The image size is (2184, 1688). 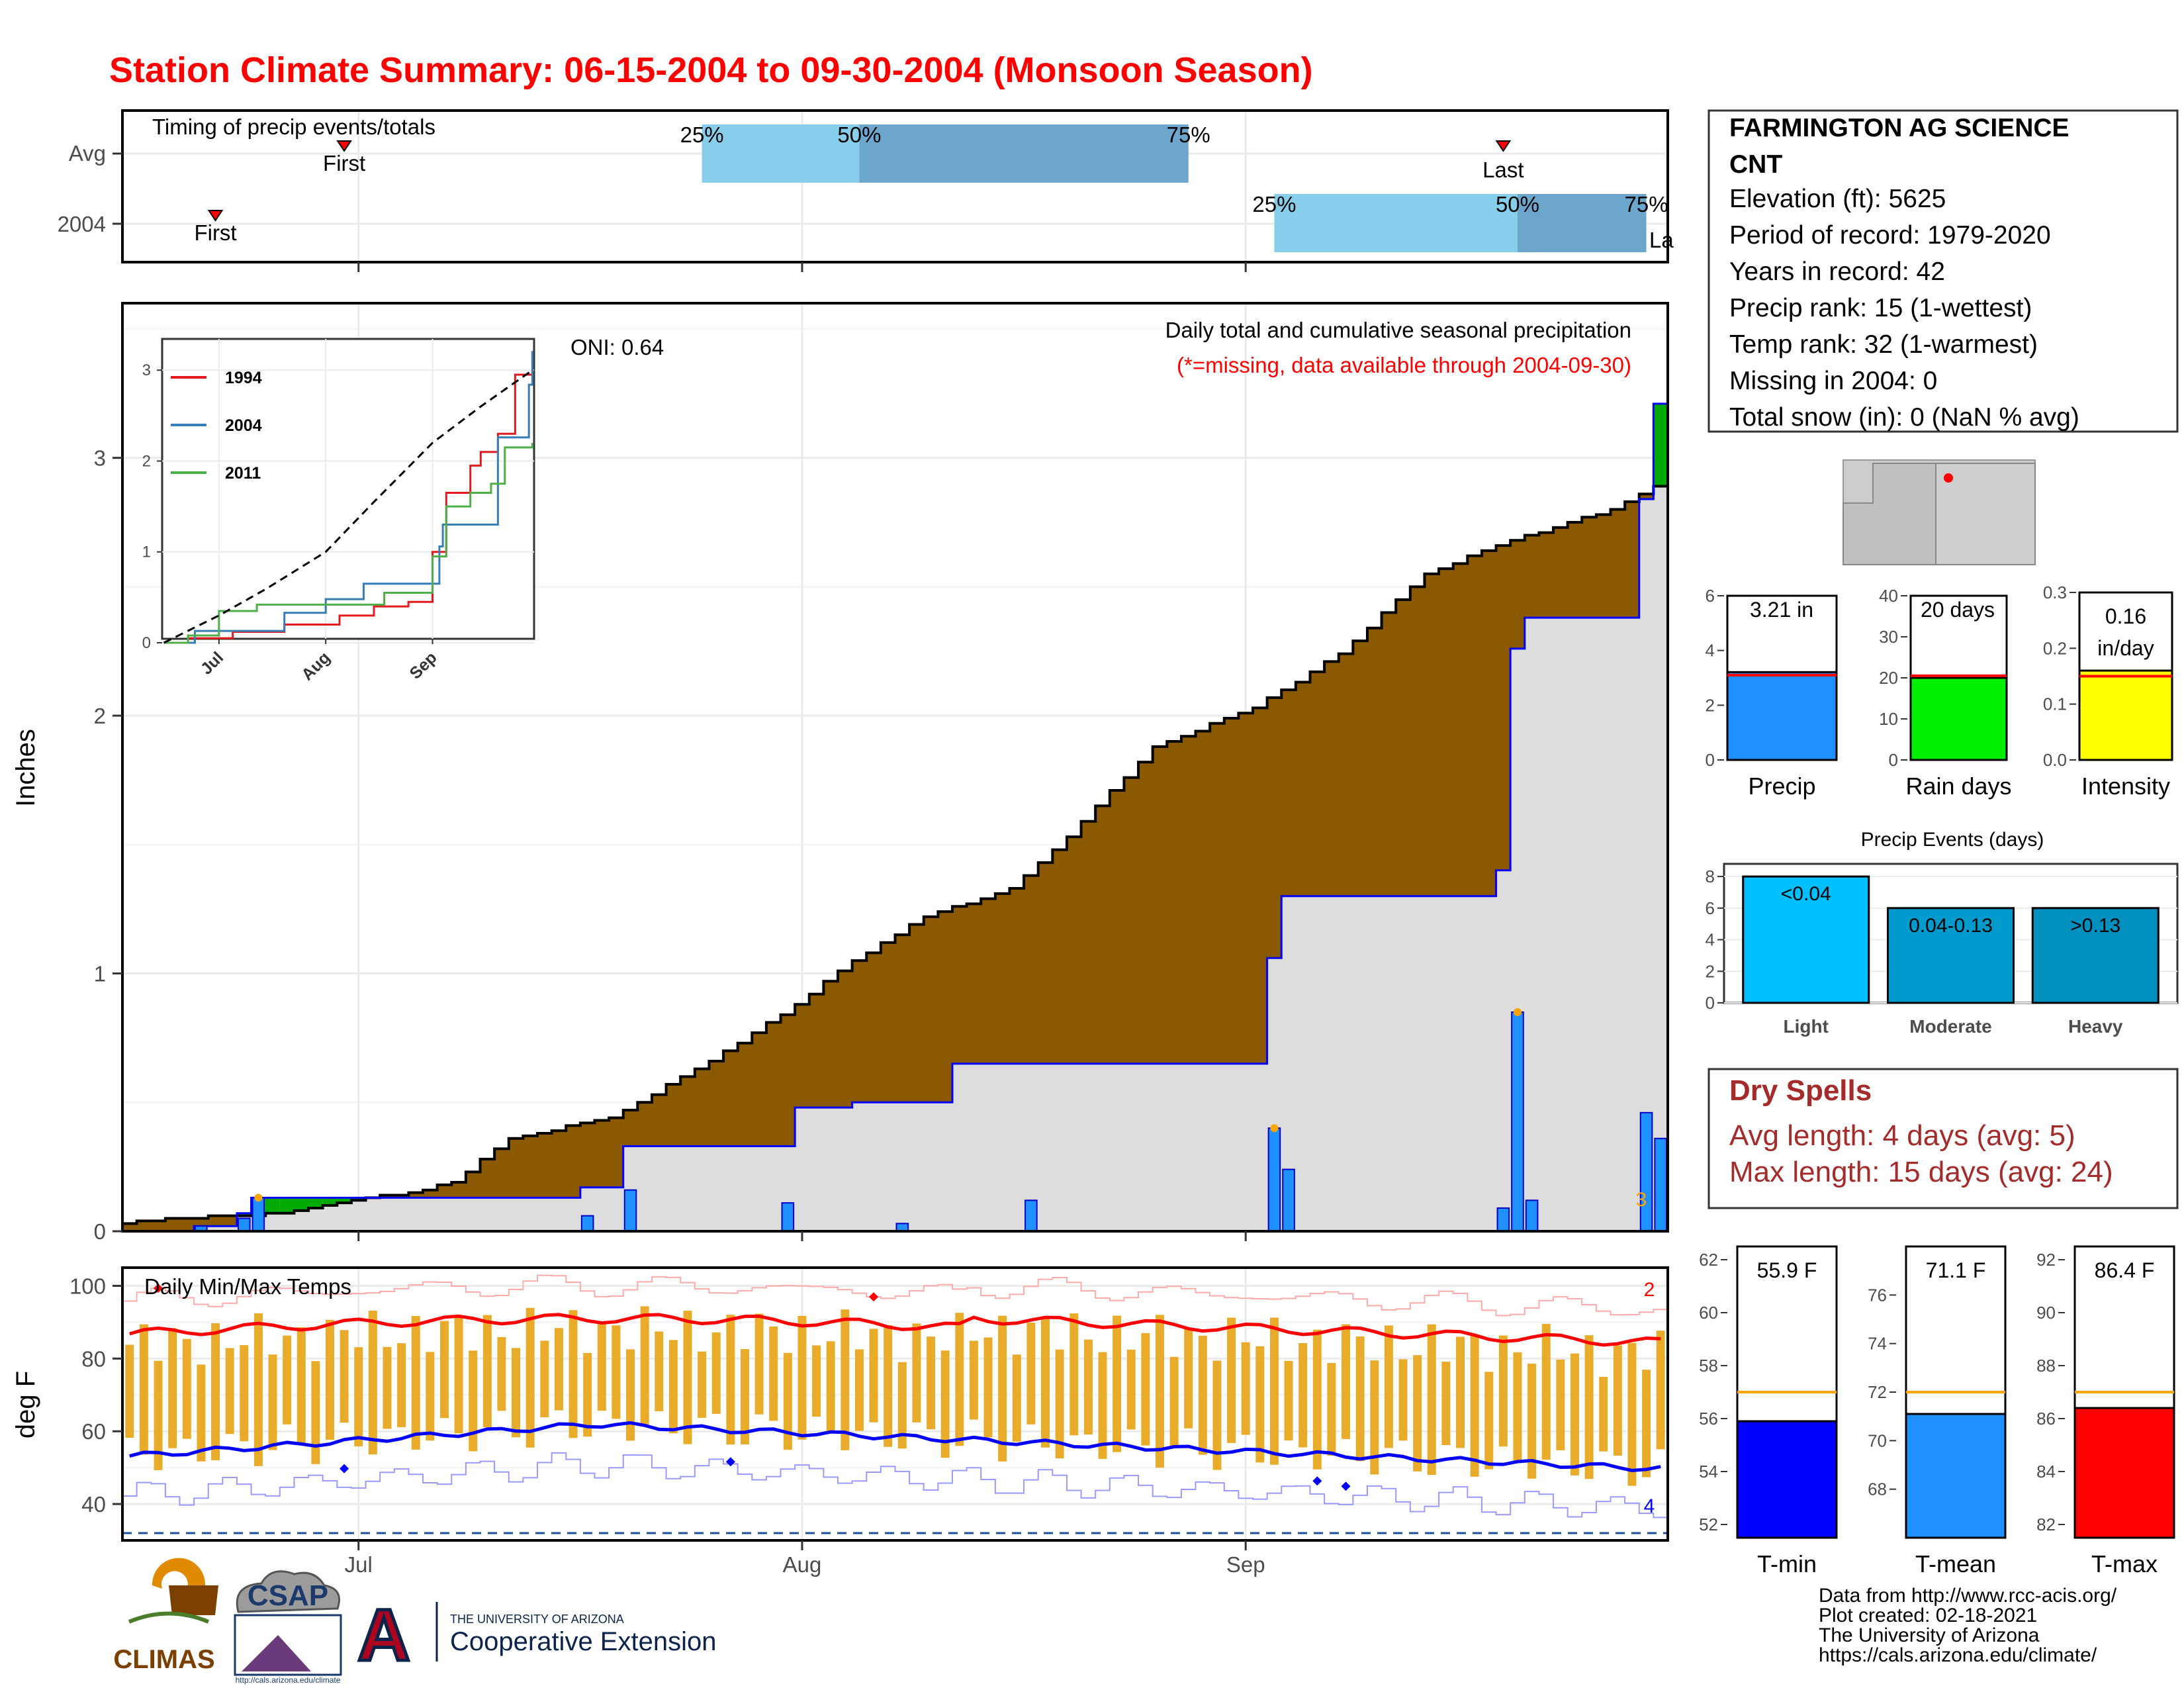 What do you see at coordinates (859, 134) in the screenshot?
I see `timing-avg-pct50: 50%` at bounding box center [859, 134].